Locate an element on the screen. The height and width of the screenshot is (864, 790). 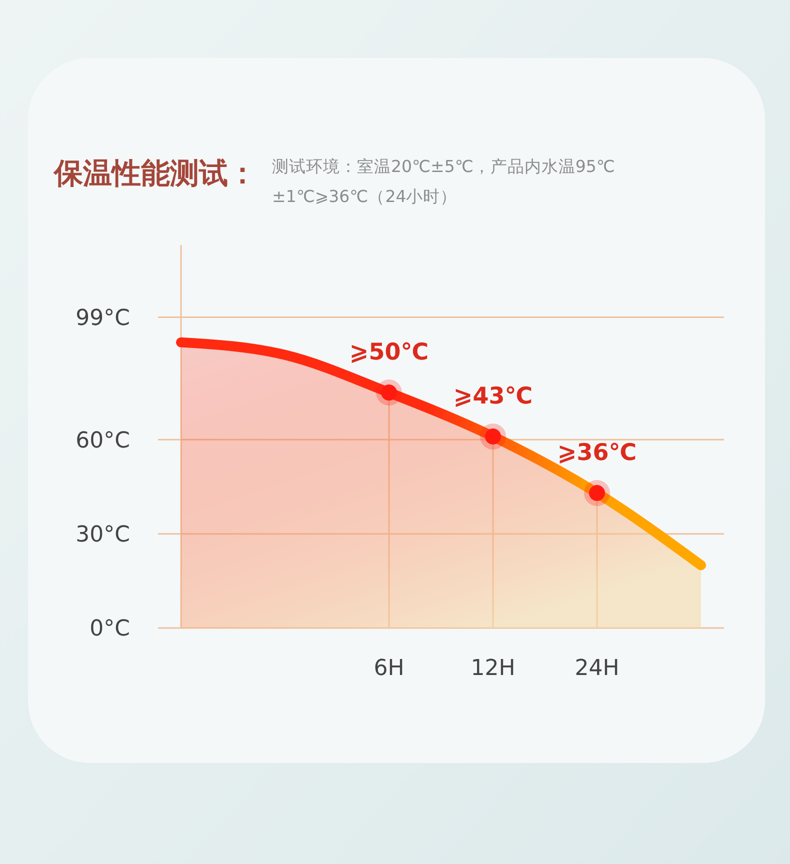
annotation: ⩾50℃ is located at coordinates (389, 353).